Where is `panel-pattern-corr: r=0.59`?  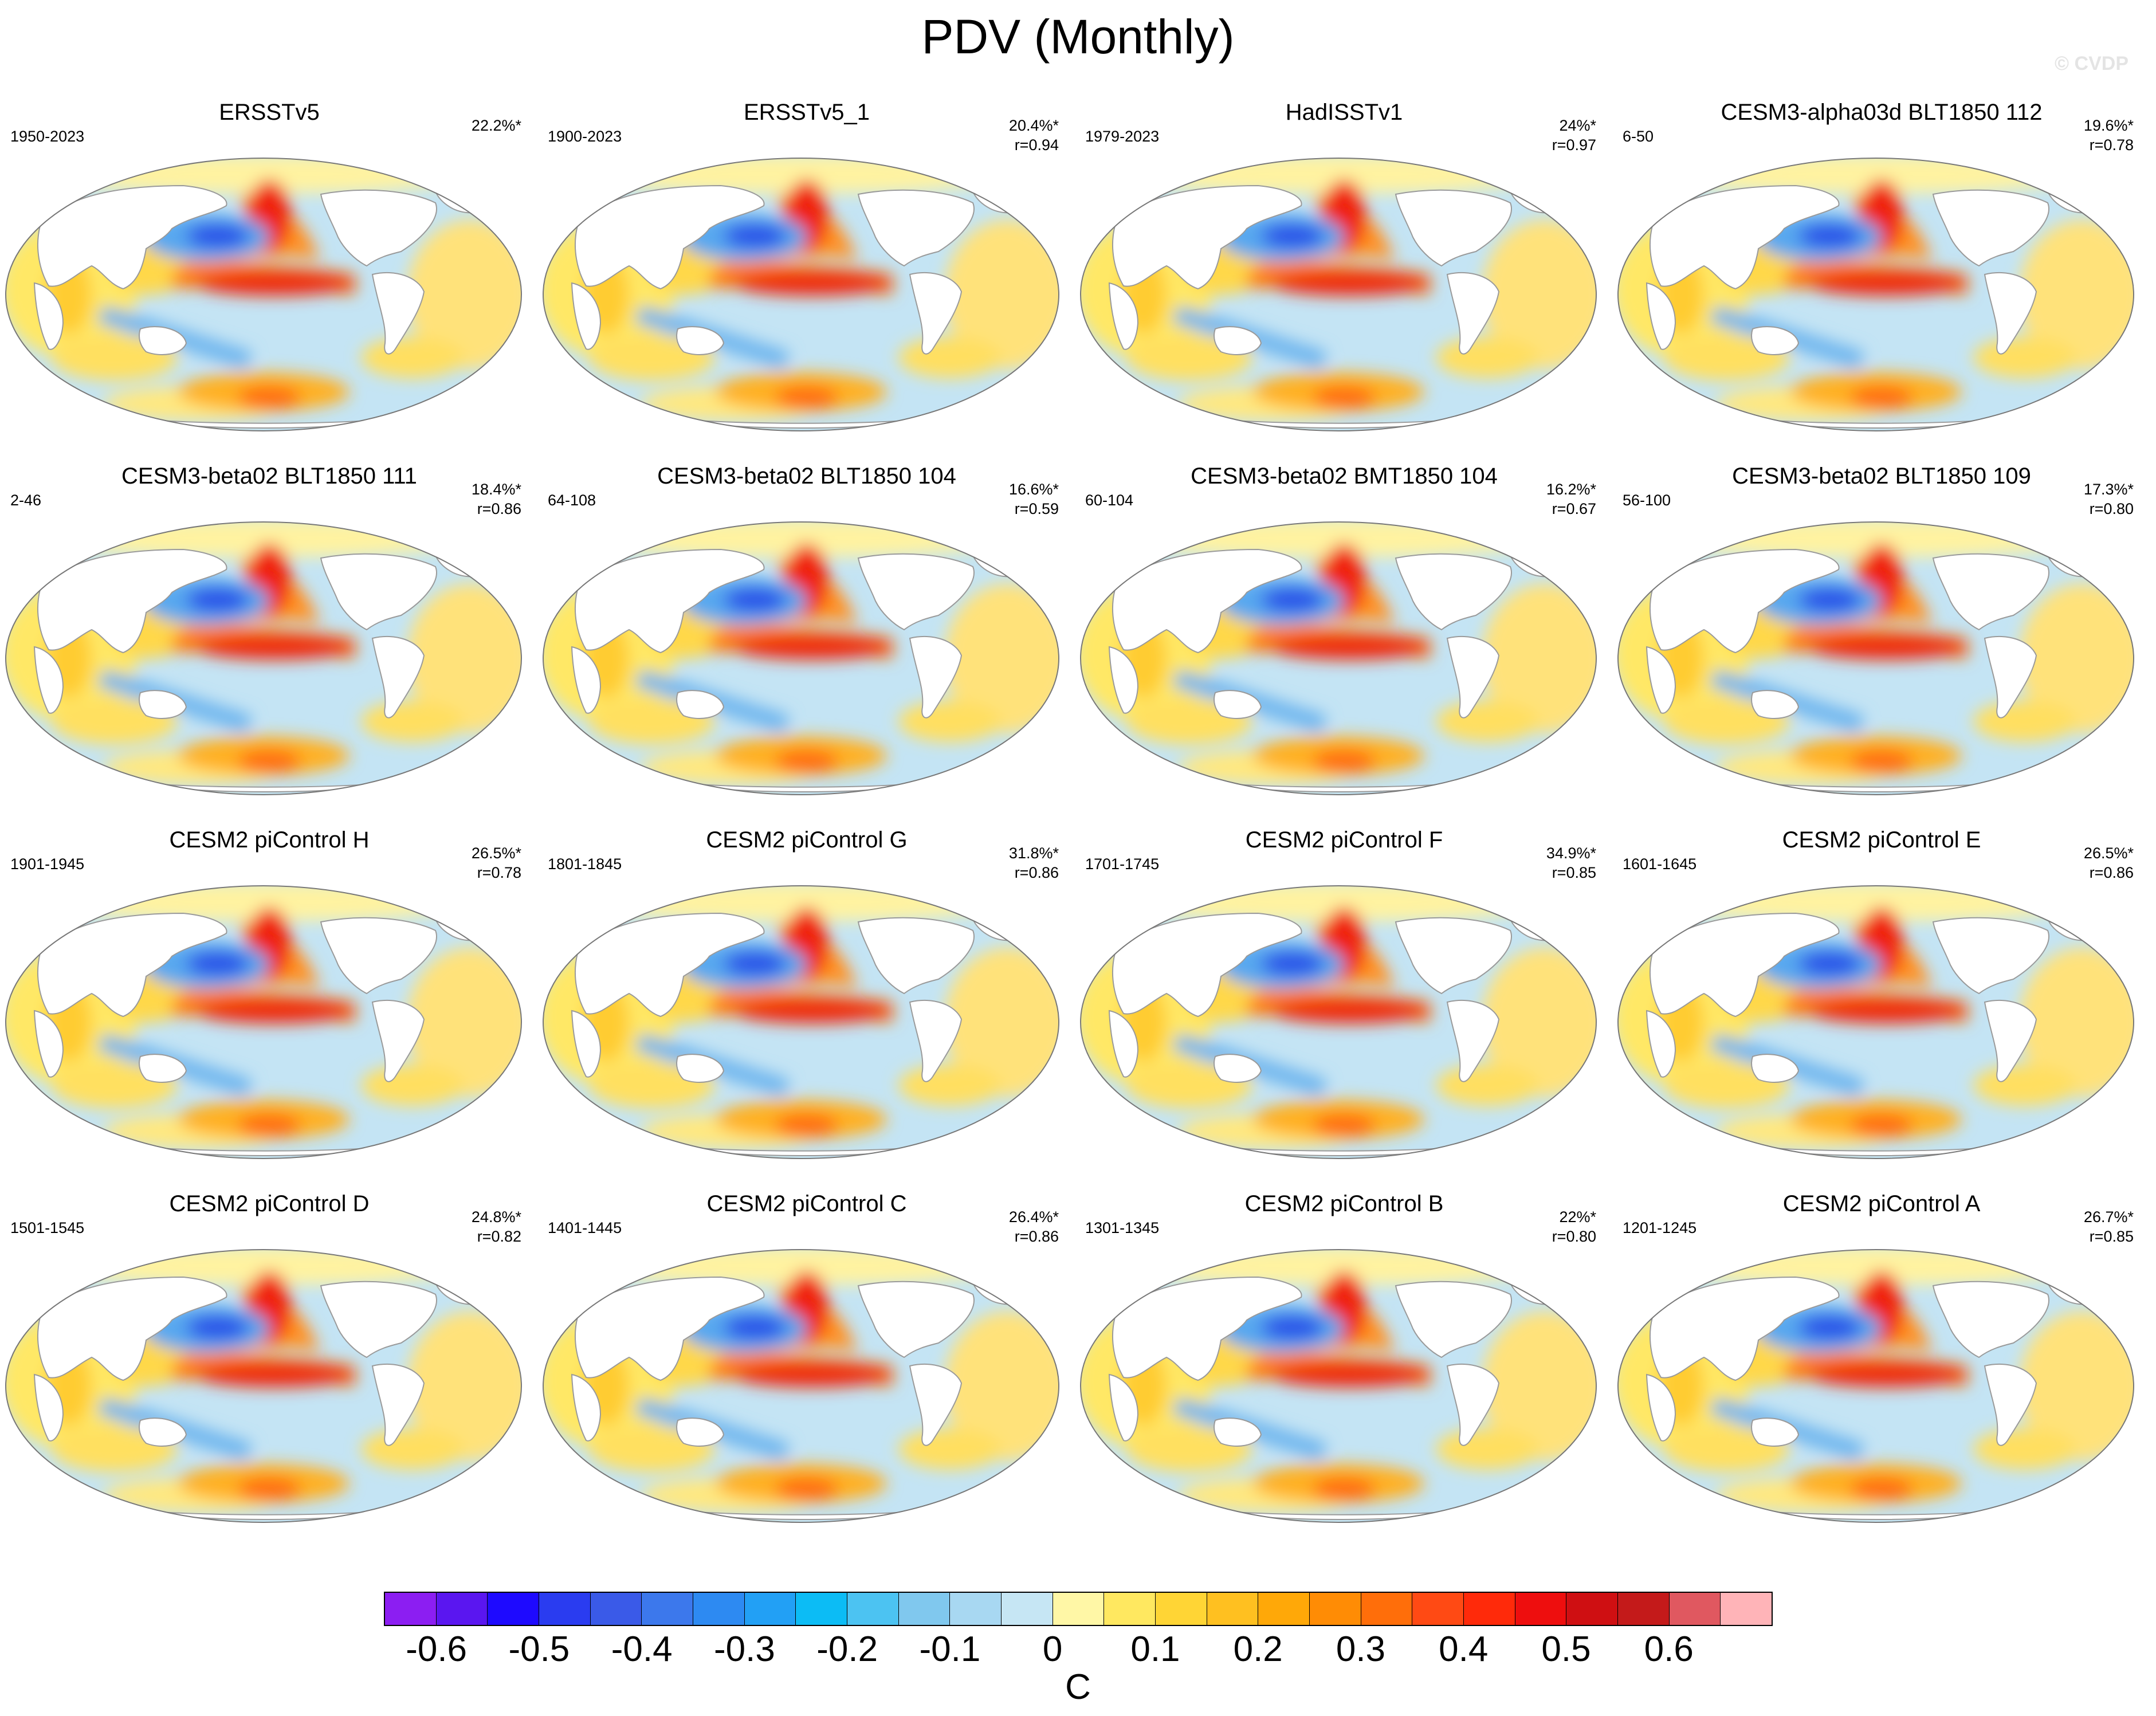 panel-pattern-corr: r=0.59 is located at coordinates (1036, 508).